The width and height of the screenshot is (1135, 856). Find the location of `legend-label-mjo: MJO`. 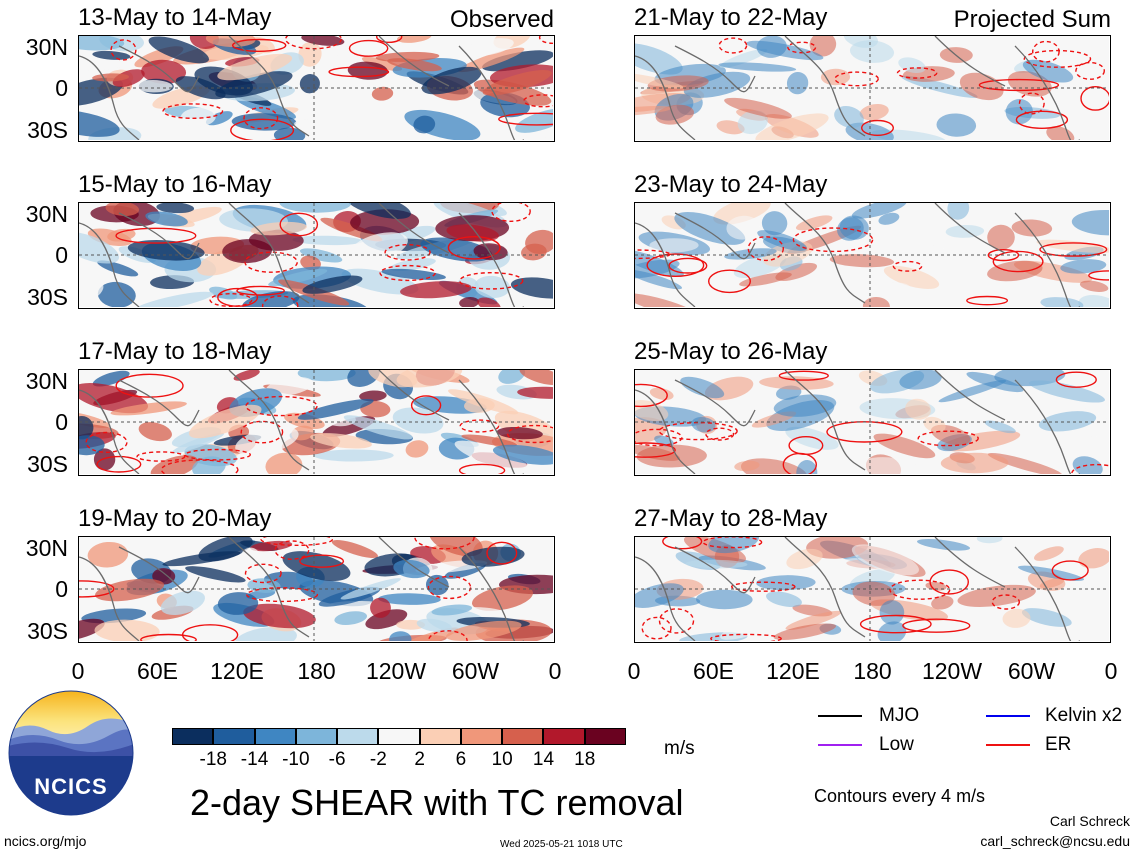

legend-label-mjo: MJO is located at coordinates (899, 715).